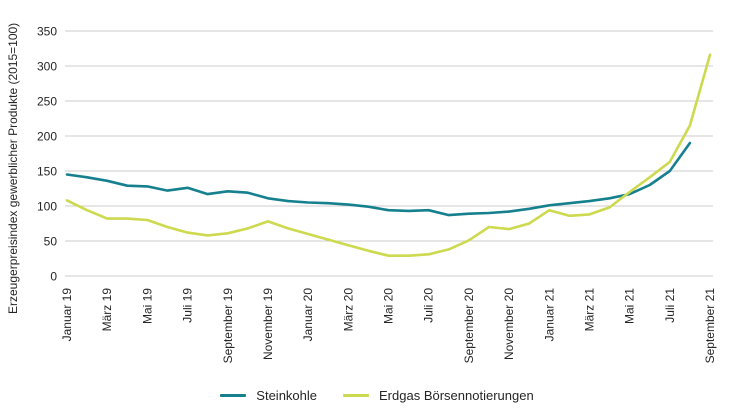 The width and height of the screenshot is (754, 418). I want to click on x-tick-label: März 21, so click(589, 310).